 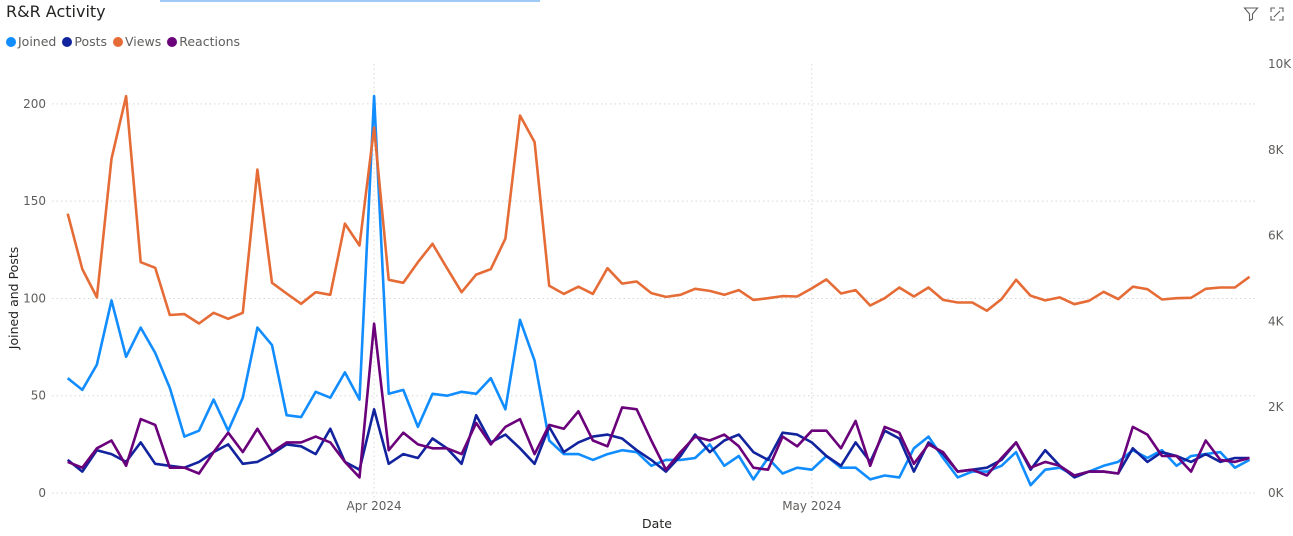 I want to click on x-tick-label: May 2024, so click(x=811, y=506).